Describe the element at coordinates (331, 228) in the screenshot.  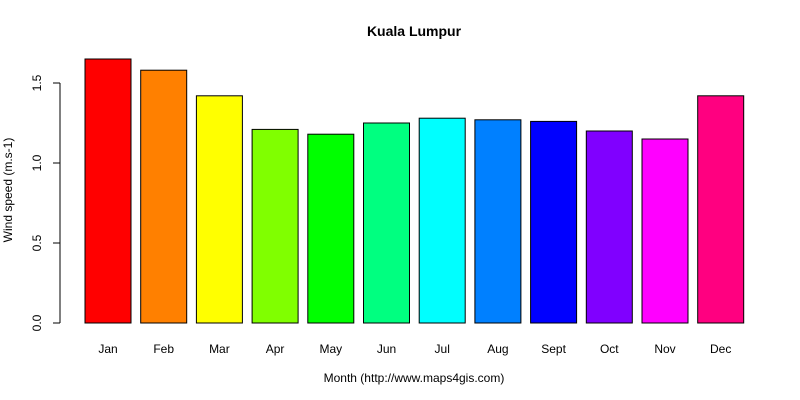
I see `bar-may` at that location.